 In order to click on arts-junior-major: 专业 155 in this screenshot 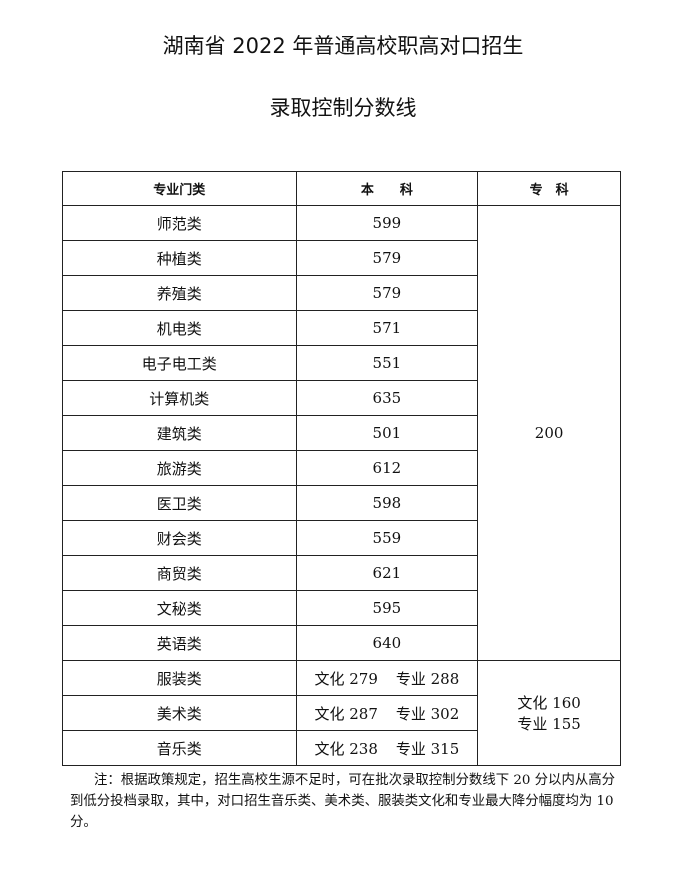, I will do `click(549, 724)`.